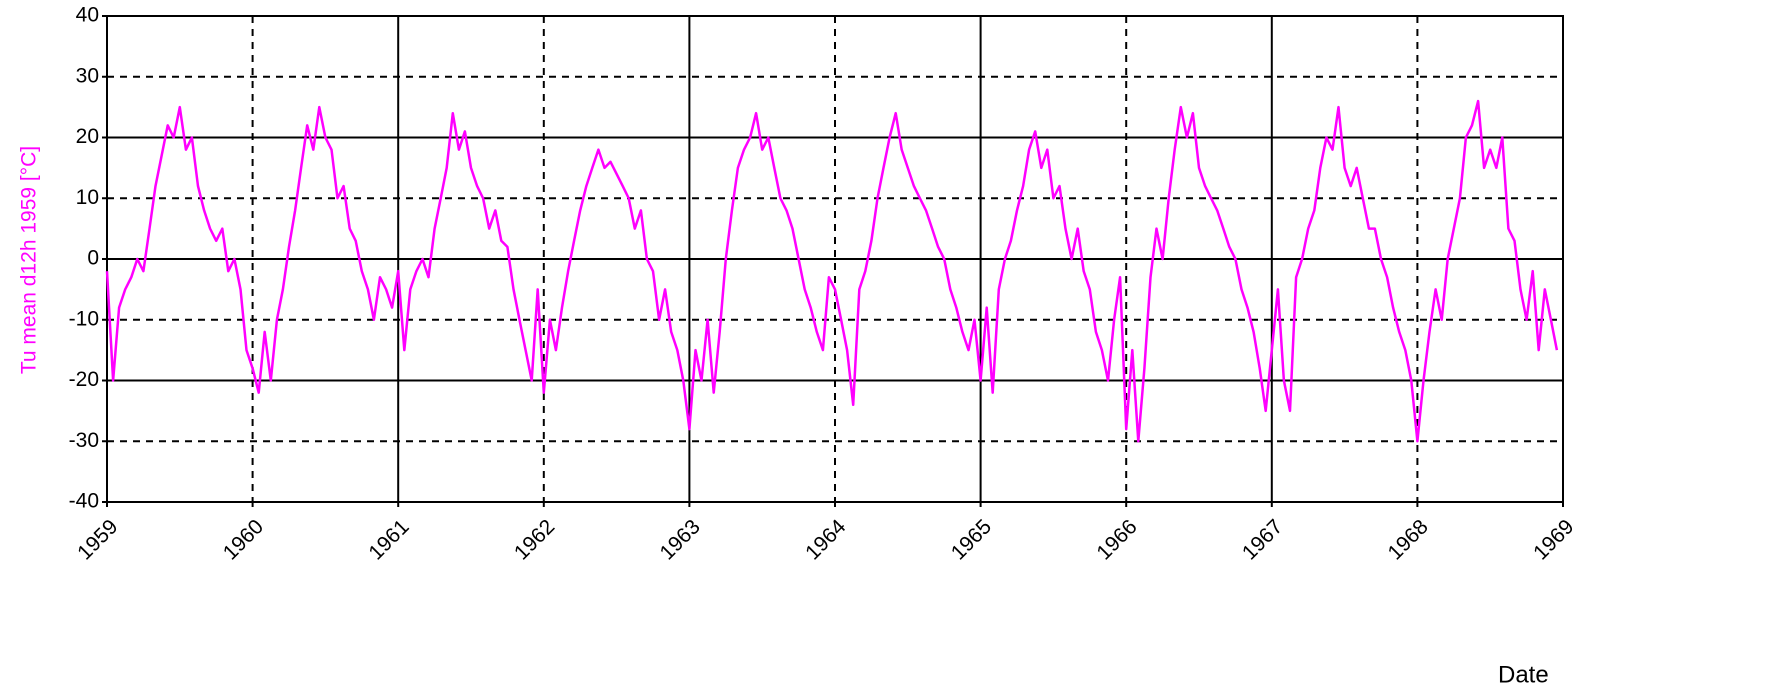 Image resolution: width=1777 pixels, height=686 pixels. Describe the element at coordinates (87, 75) in the screenshot. I see `y-tick-label: 30` at that location.